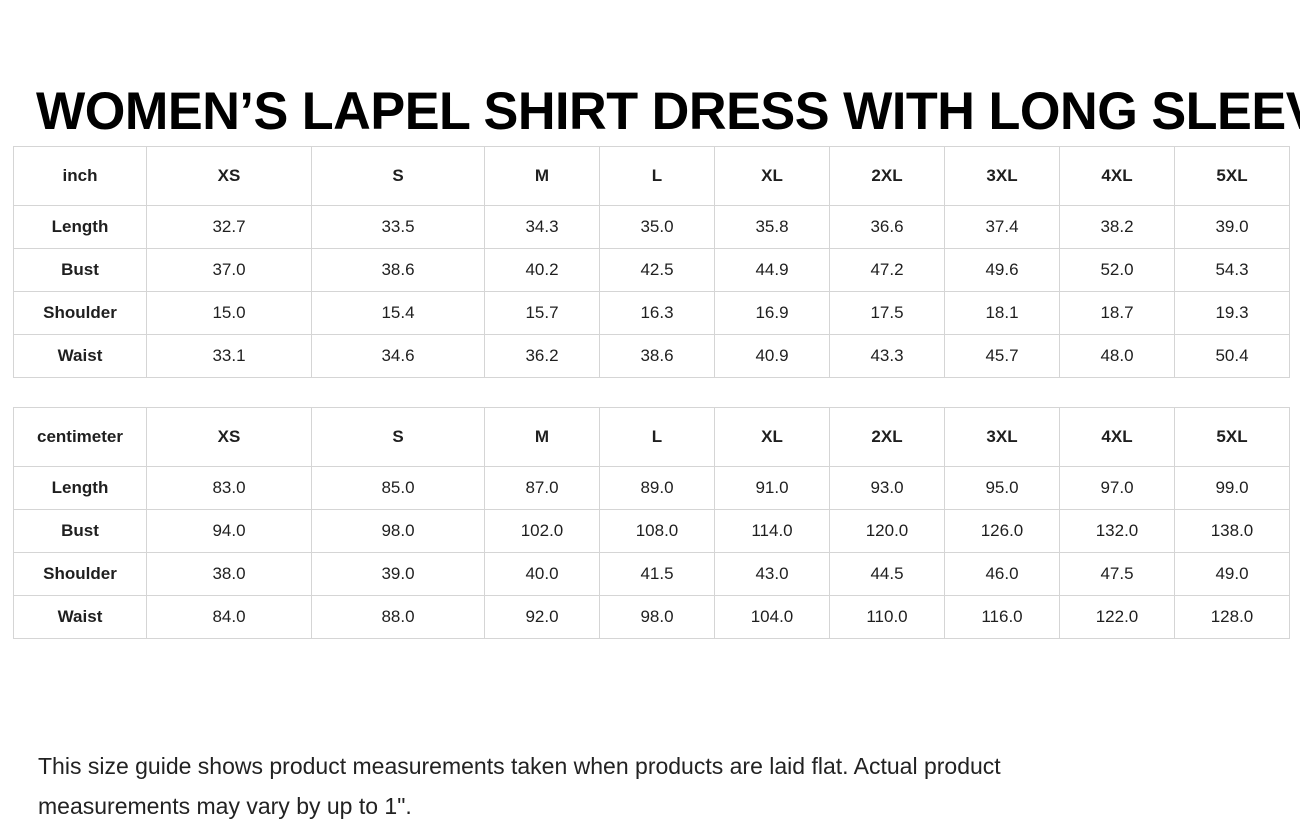  I want to click on cell-value: 16.3, so click(657, 313).